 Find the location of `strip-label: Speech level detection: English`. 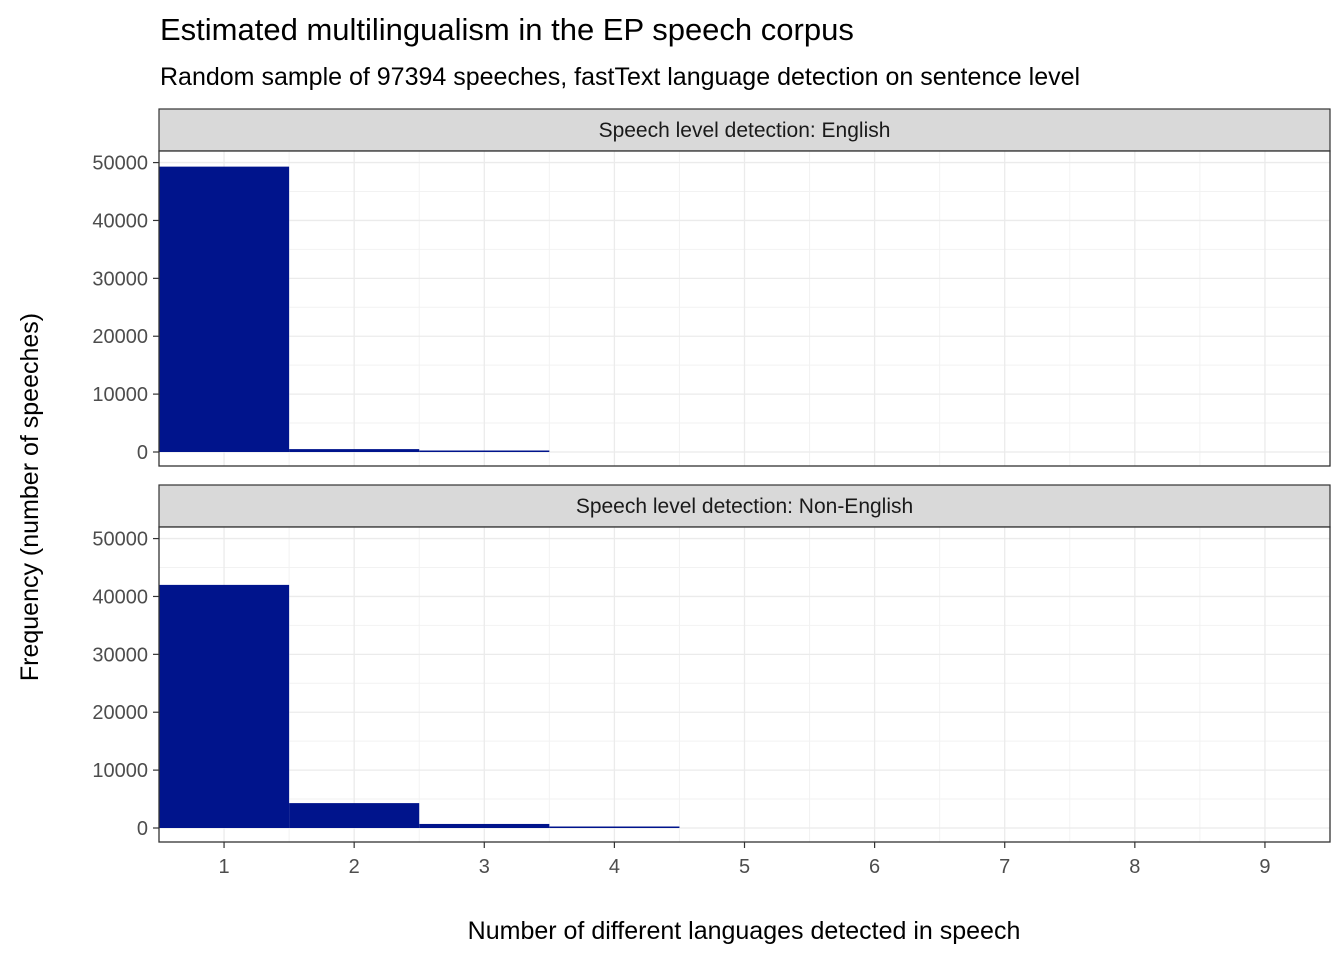

strip-label: Speech level detection: English is located at coordinates (745, 130).